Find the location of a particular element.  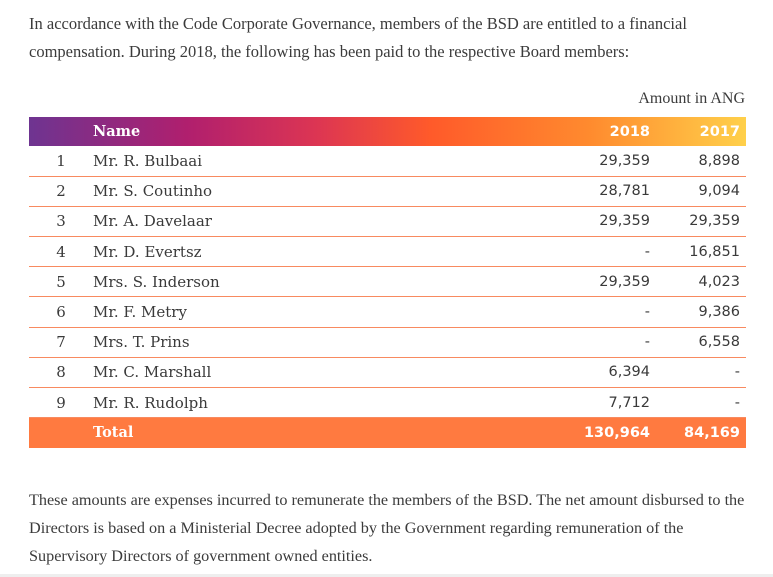

table-row: 6 Mr. F. Metry - 9,386 is located at coordinates (387, 312).